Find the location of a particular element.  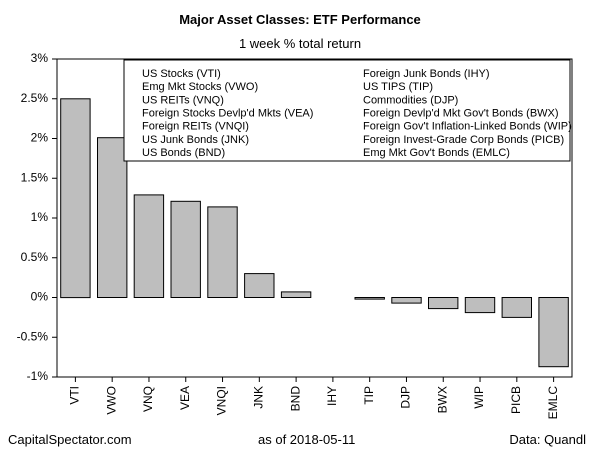

x-tick-label: WIP is located at coordinates (479, 397).